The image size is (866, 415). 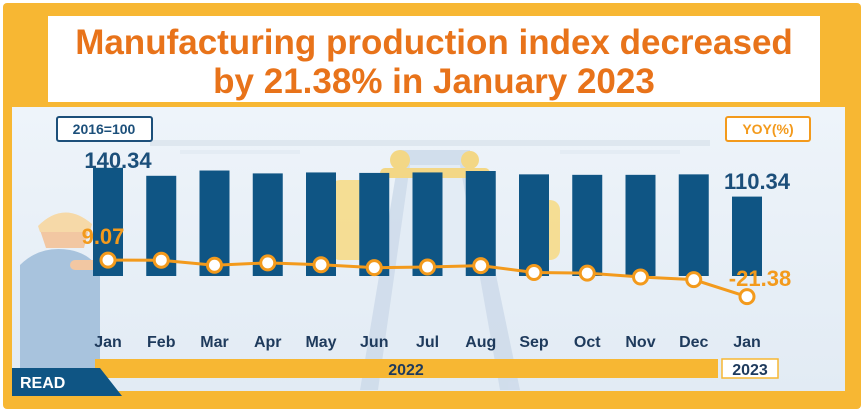 I want to click on year-band-2023, so click(x=750, y=368).